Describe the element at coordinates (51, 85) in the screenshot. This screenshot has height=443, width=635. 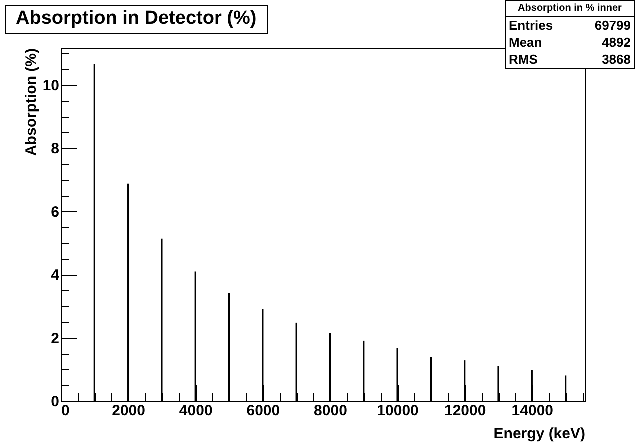
I see `y-tick-label: 10` at that location.